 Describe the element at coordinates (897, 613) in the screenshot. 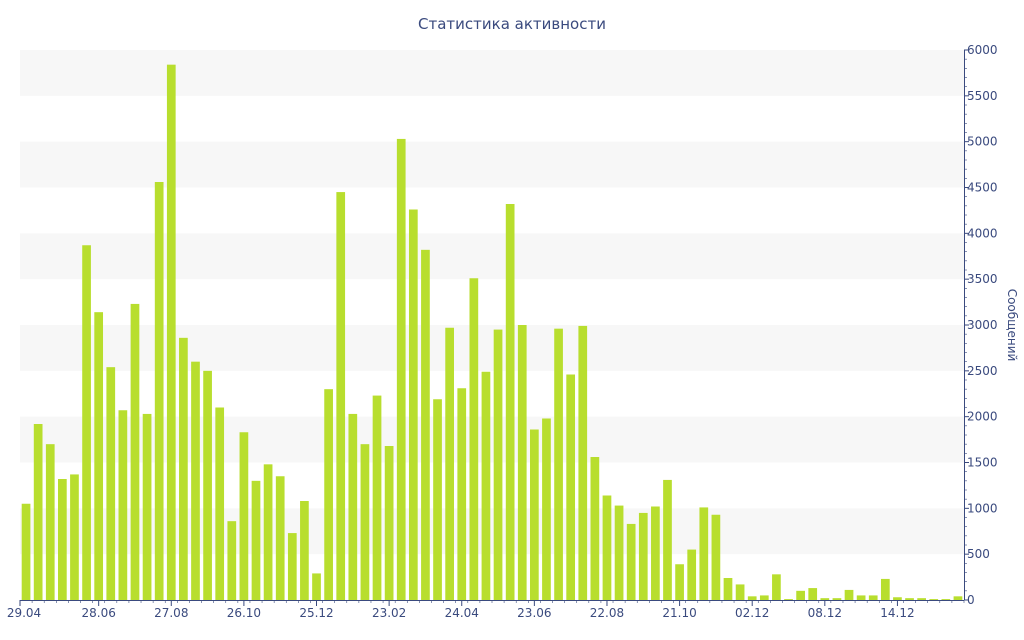

I see `x-tick-label: 14.12` at that location.